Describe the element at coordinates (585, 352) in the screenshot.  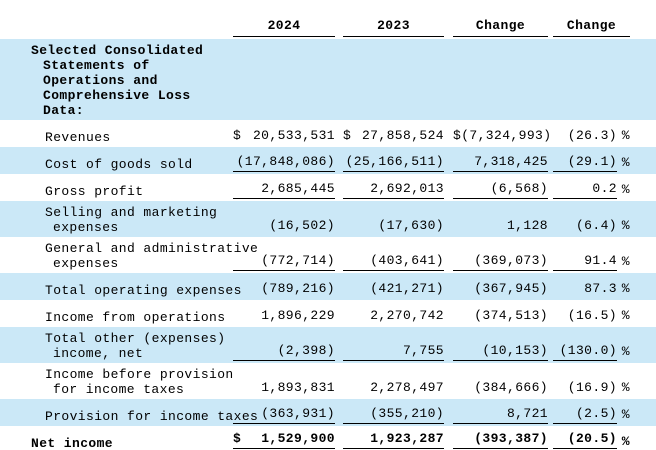
I see `percent-value: (130.0)` at that location.